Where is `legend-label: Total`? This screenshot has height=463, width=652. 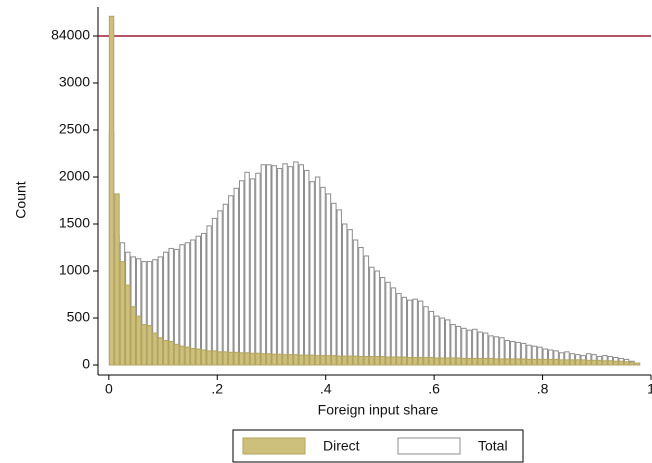 legend-label: Total is located at coordinates (493, 446).